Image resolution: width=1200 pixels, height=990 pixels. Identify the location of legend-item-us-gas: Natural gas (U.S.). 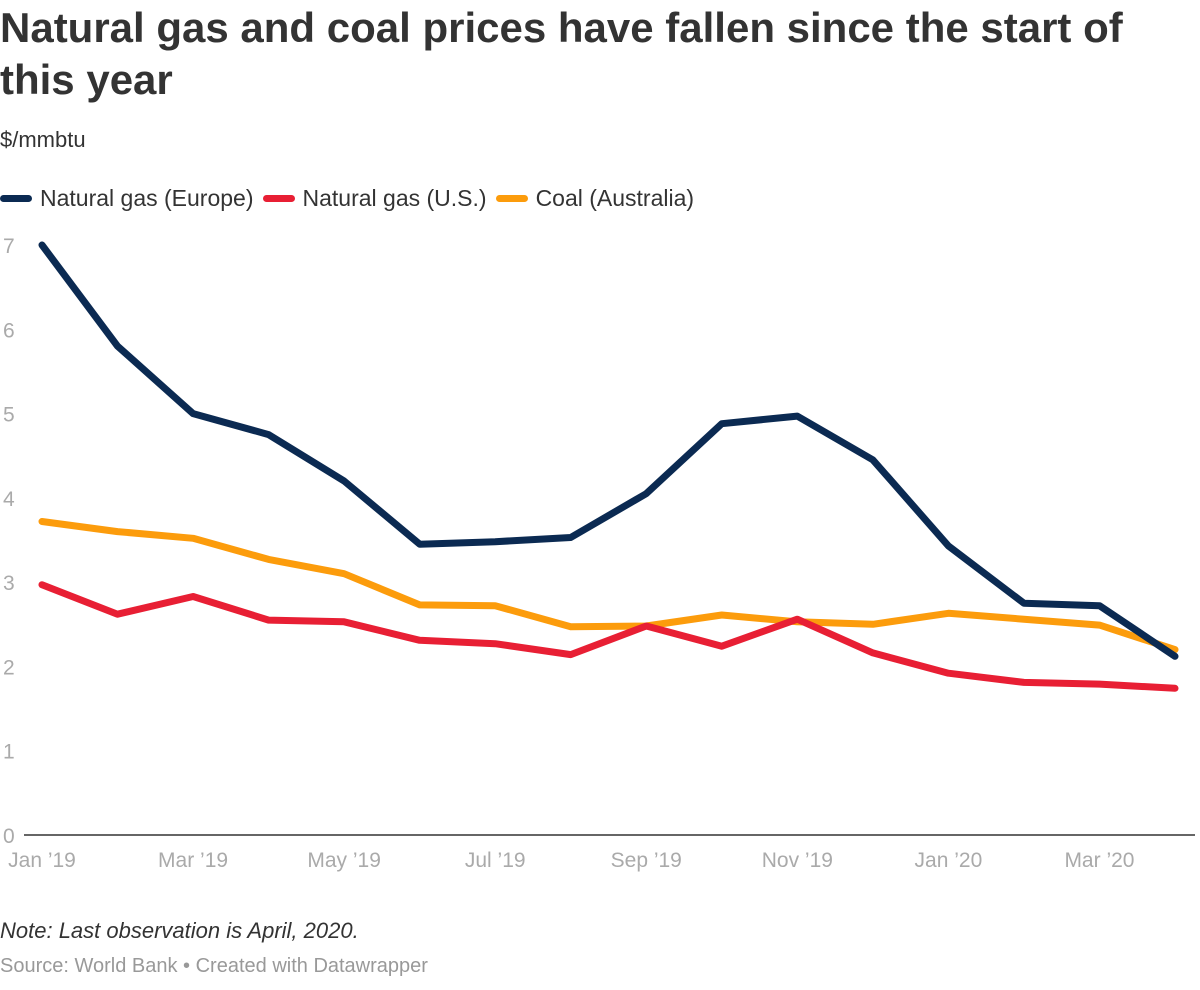
(374, 198).